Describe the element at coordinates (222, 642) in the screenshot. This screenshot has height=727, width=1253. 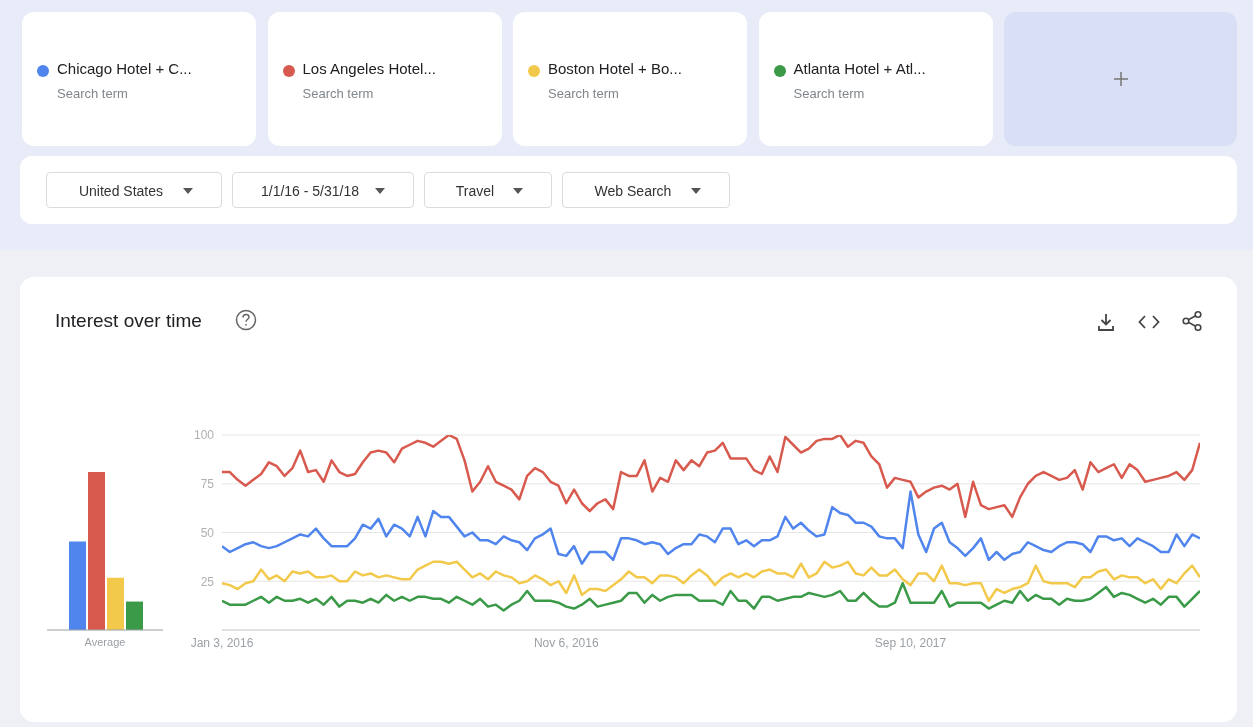
I see `x-tick-label: Jan 3, 2016` at that location.